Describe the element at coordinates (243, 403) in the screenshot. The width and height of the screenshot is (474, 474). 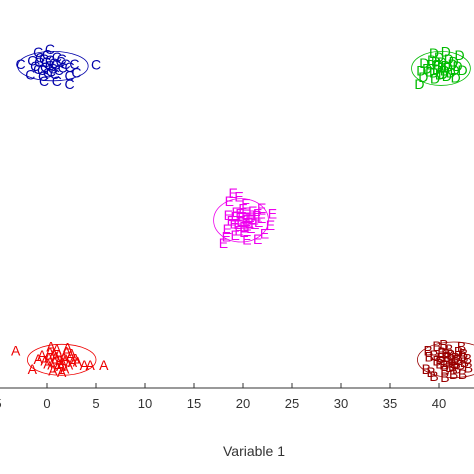
I see `x-tick-label: 20` at that location.